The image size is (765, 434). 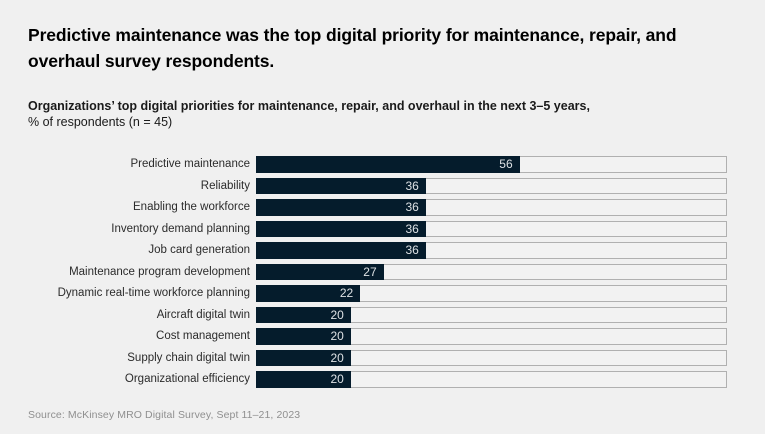 I want to click on bar-row: Inventory demand planning 36, so click(x=380, y=228).